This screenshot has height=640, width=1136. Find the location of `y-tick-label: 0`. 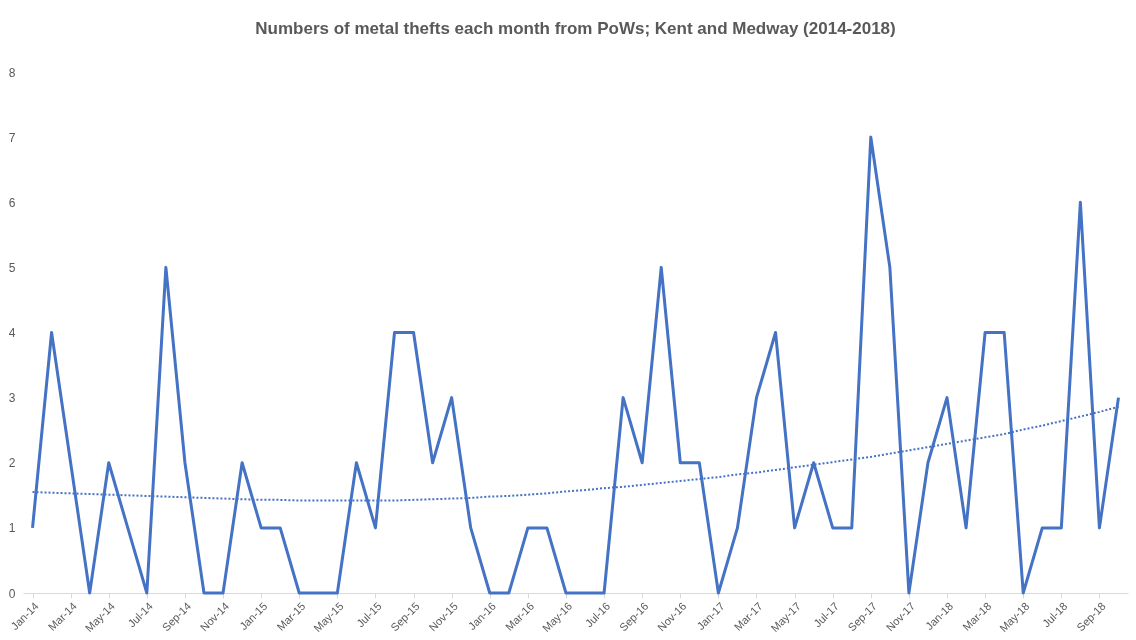

y-tick-label: 0 is located at coordinates (12, 593).